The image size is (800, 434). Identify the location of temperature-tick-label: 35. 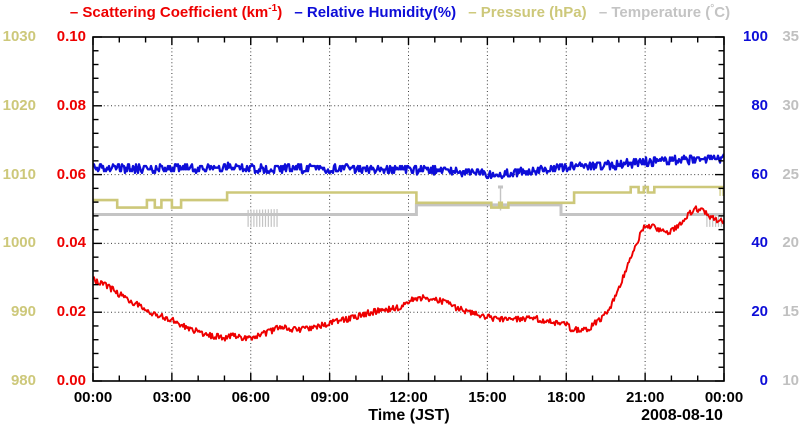
(790, 36).